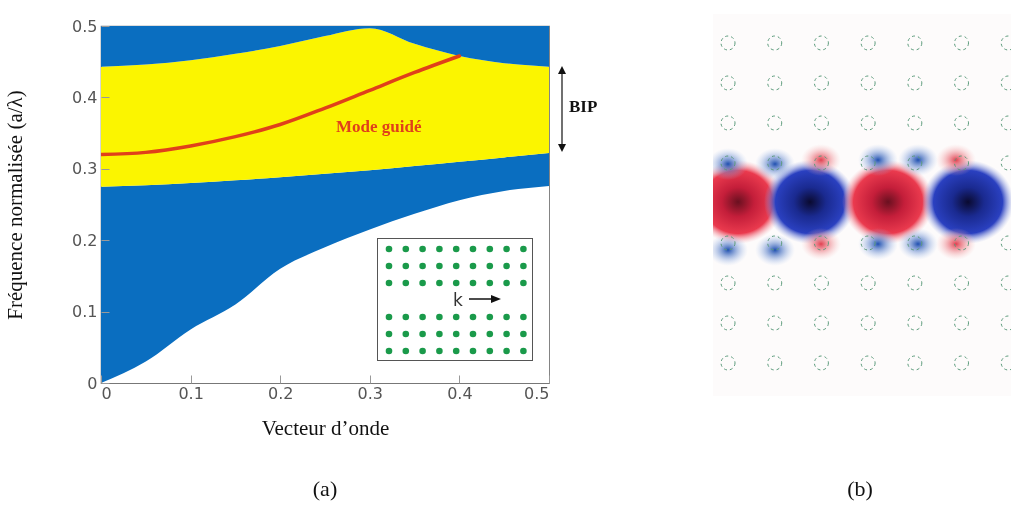 This screenshot has width=1011, height=519. What do you see at coordinates (85, 26) in the screenshot?
I see `y-tick-label: 0.5` at bounding box center [85, 26].